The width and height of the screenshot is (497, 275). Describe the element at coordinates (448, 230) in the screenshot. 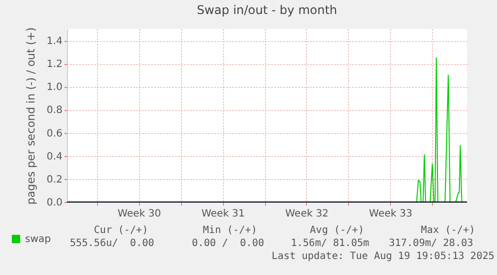

I see `text: Max (-/+)` at that location.